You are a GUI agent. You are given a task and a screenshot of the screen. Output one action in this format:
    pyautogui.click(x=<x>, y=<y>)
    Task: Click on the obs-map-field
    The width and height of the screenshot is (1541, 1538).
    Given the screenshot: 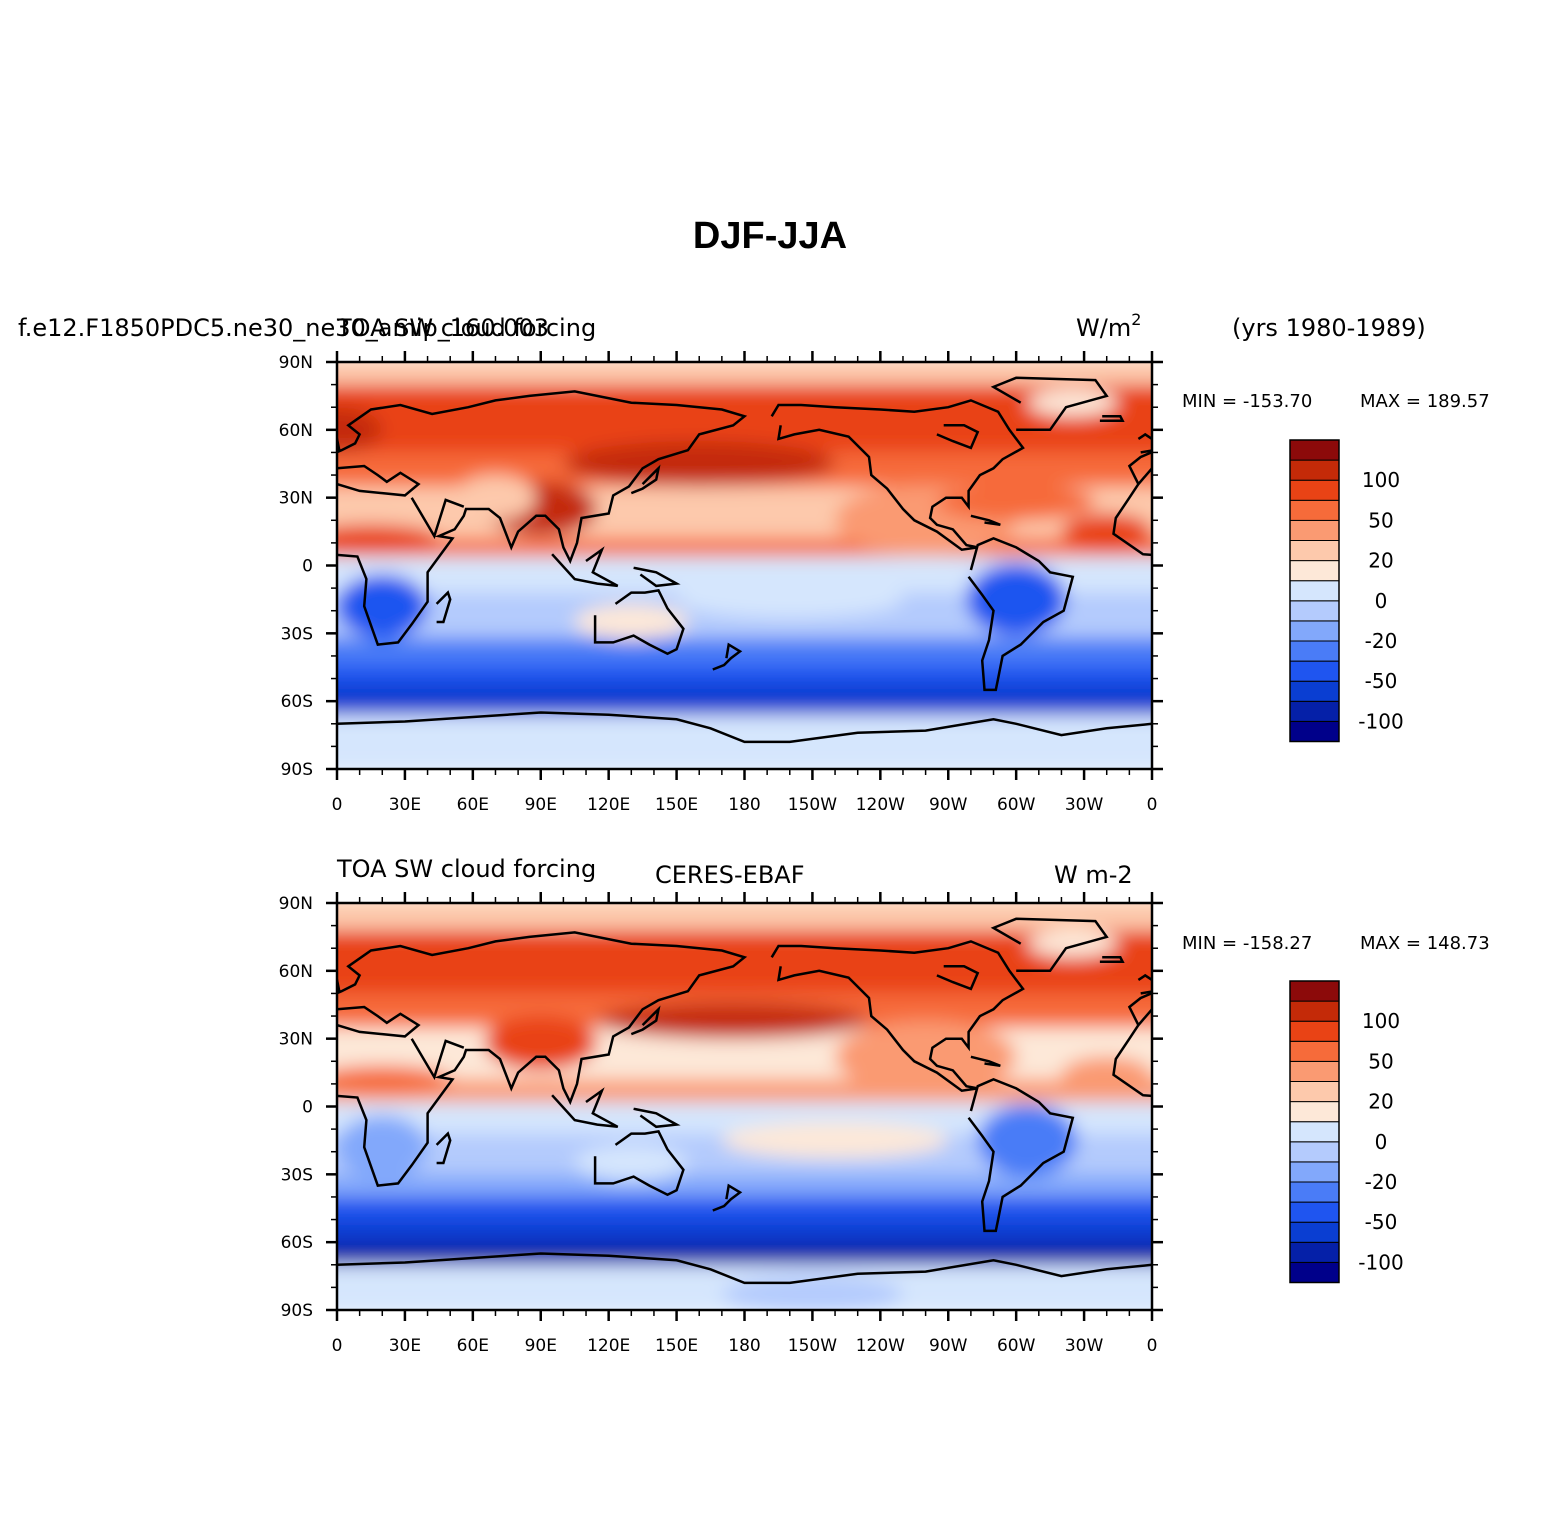 What is the action you would take?
    pyautogui.click(x=744, y=1106)
    